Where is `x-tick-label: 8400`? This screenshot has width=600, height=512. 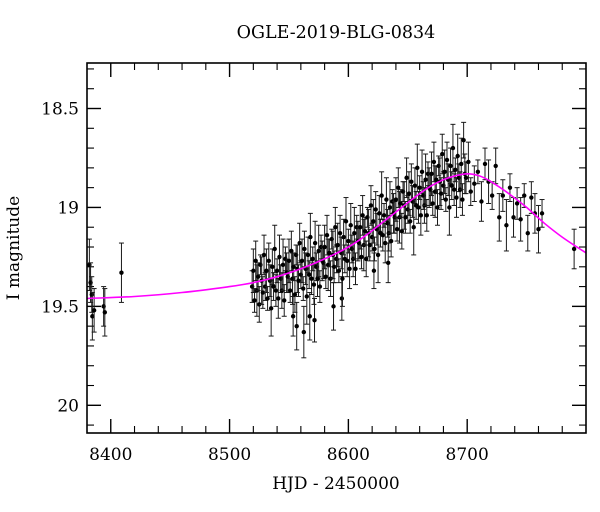 x-tick-label: 8400 is located at coordinates (110, 455).